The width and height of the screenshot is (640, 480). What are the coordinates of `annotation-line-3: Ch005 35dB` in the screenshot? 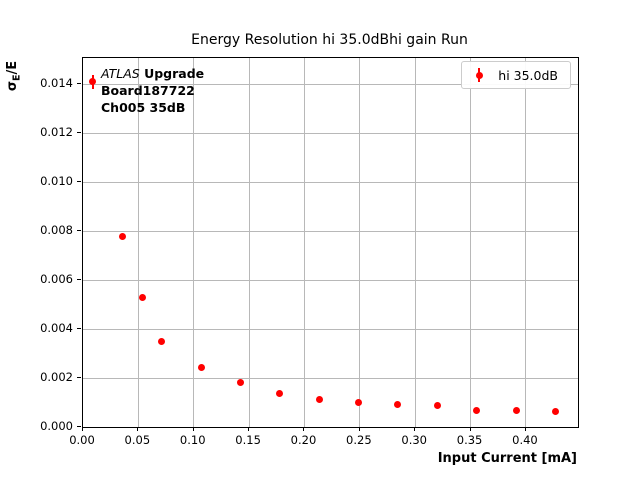 It's located at (143, 107).